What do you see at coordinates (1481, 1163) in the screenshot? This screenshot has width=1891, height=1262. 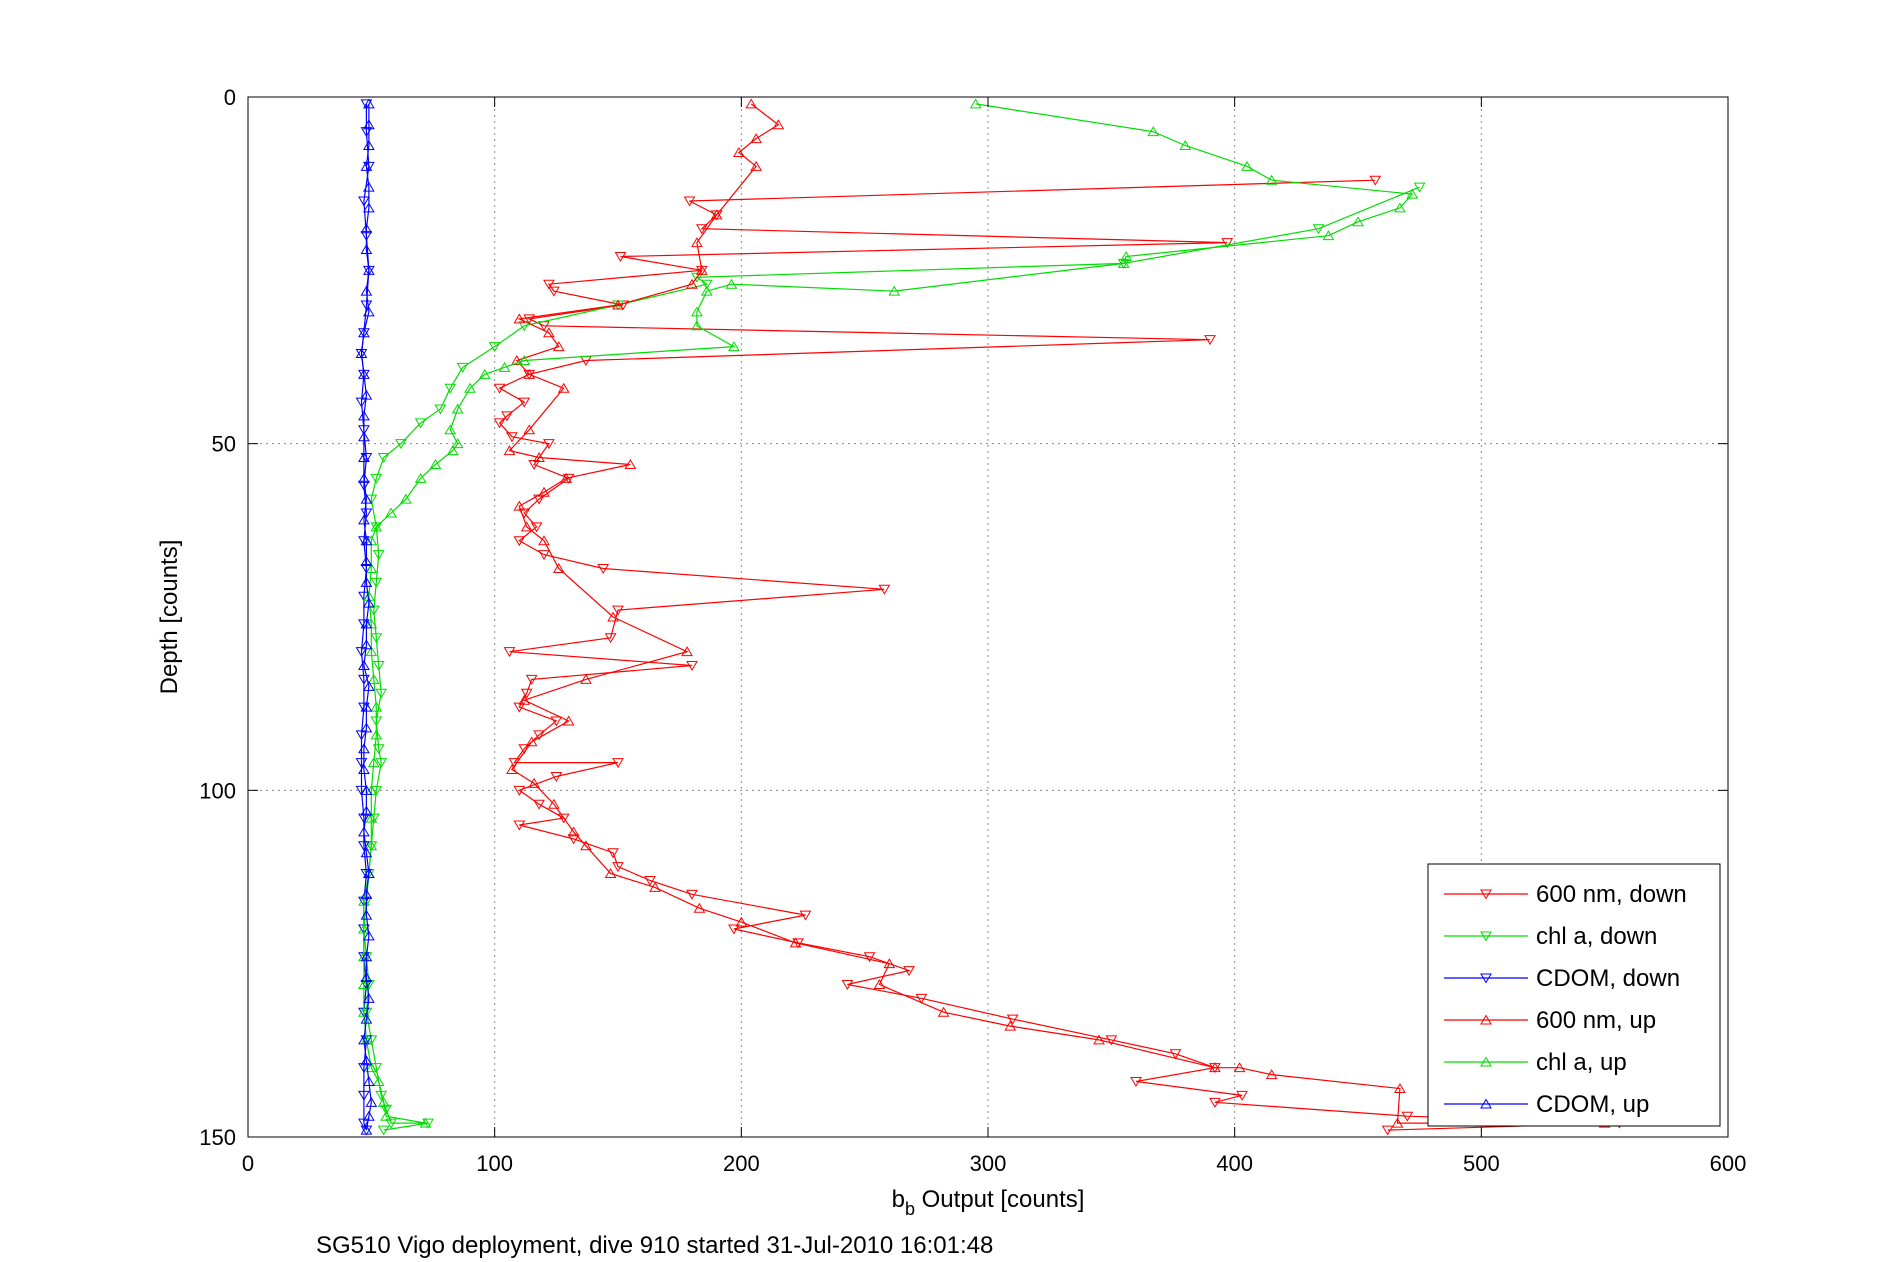 I see `x-tick-label: 500` at bounding box center [1481, 1163].